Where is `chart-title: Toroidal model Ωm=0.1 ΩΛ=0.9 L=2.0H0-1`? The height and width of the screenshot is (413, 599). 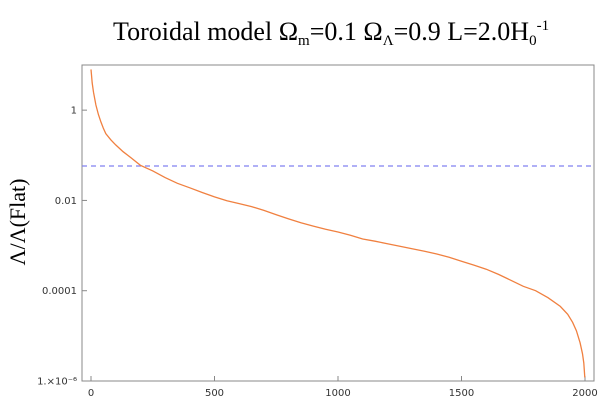
chart-title: Toroidal model Ωm=0.1 ΩΛ=0.9 L=2.0H0-1 is located at coordinates (331, 33).